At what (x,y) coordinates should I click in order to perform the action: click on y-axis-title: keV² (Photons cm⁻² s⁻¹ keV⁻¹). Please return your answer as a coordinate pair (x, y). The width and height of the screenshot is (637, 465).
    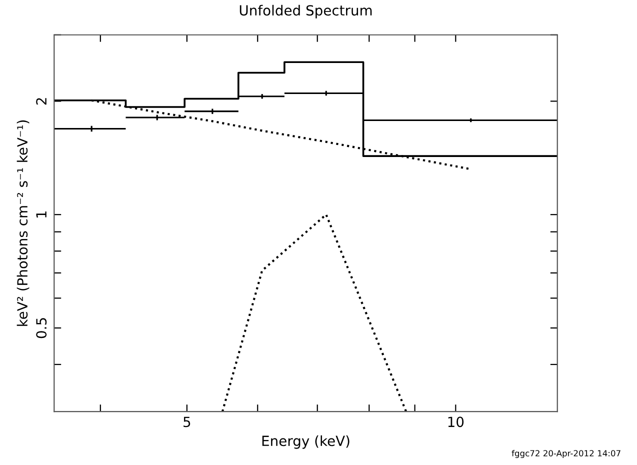
    Looking at the image, I should click on (23, 223).